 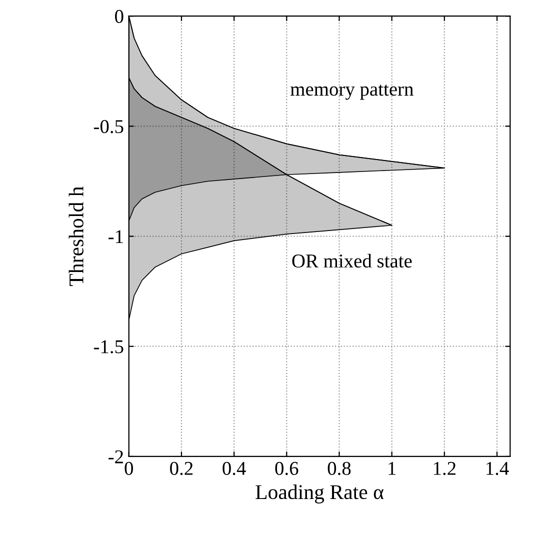 I want to click on annotation: OR mixed state, so click(x=352, y=261).